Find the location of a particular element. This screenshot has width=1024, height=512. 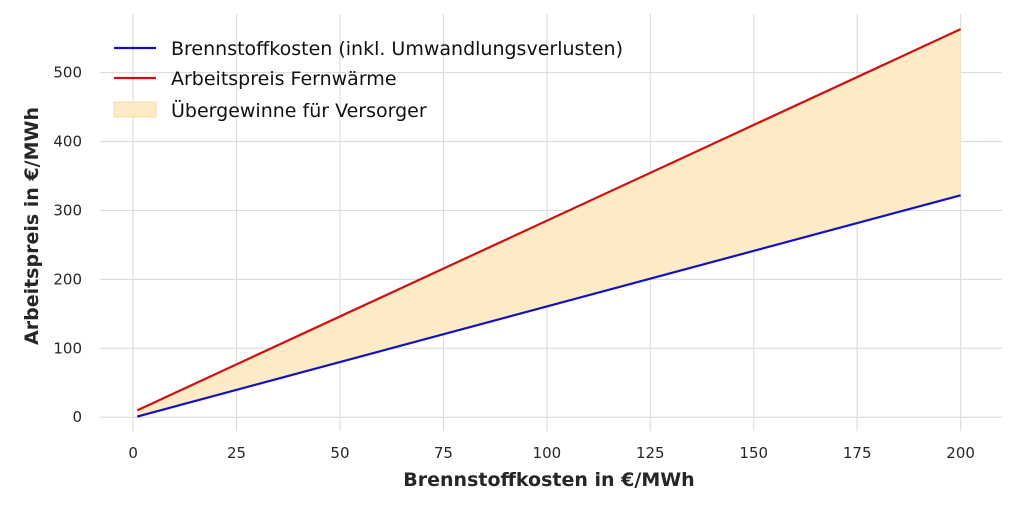

y-tick-label: 0 is located at coordinates (77, 417).